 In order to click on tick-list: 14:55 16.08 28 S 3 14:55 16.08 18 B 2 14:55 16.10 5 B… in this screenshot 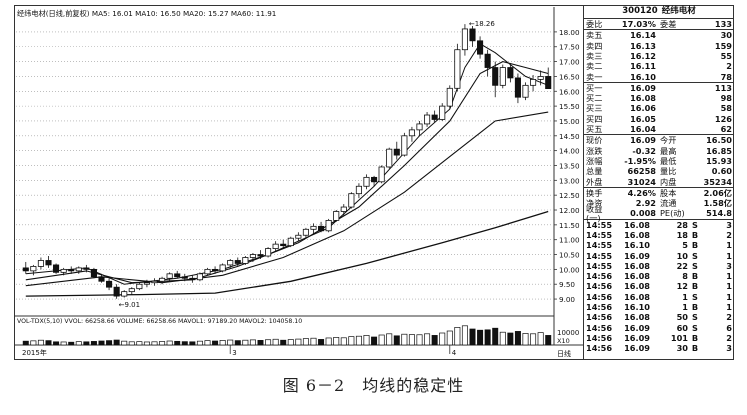, I will do `click(659, 287)`.